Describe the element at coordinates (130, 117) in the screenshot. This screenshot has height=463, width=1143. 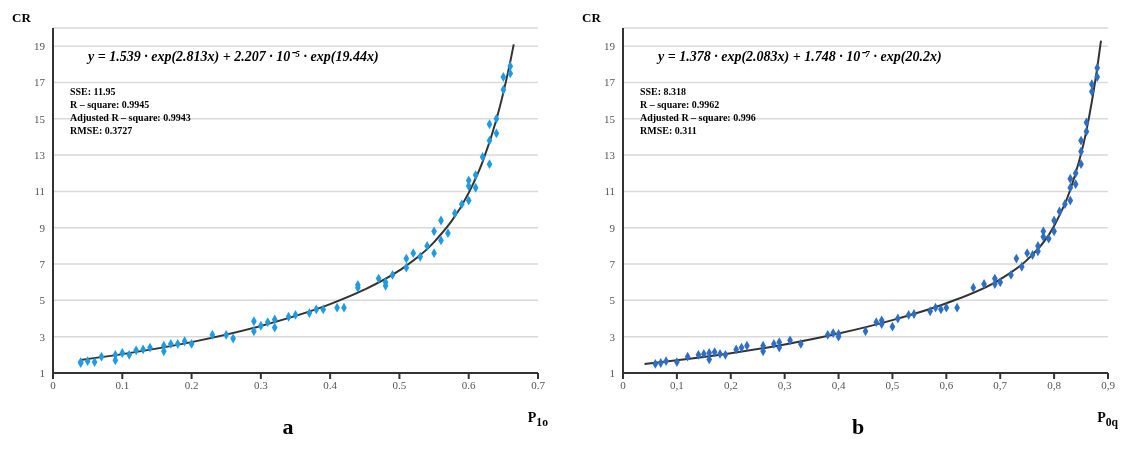
I see `annotation: Adjusted R – square: 0.9943` at that location.